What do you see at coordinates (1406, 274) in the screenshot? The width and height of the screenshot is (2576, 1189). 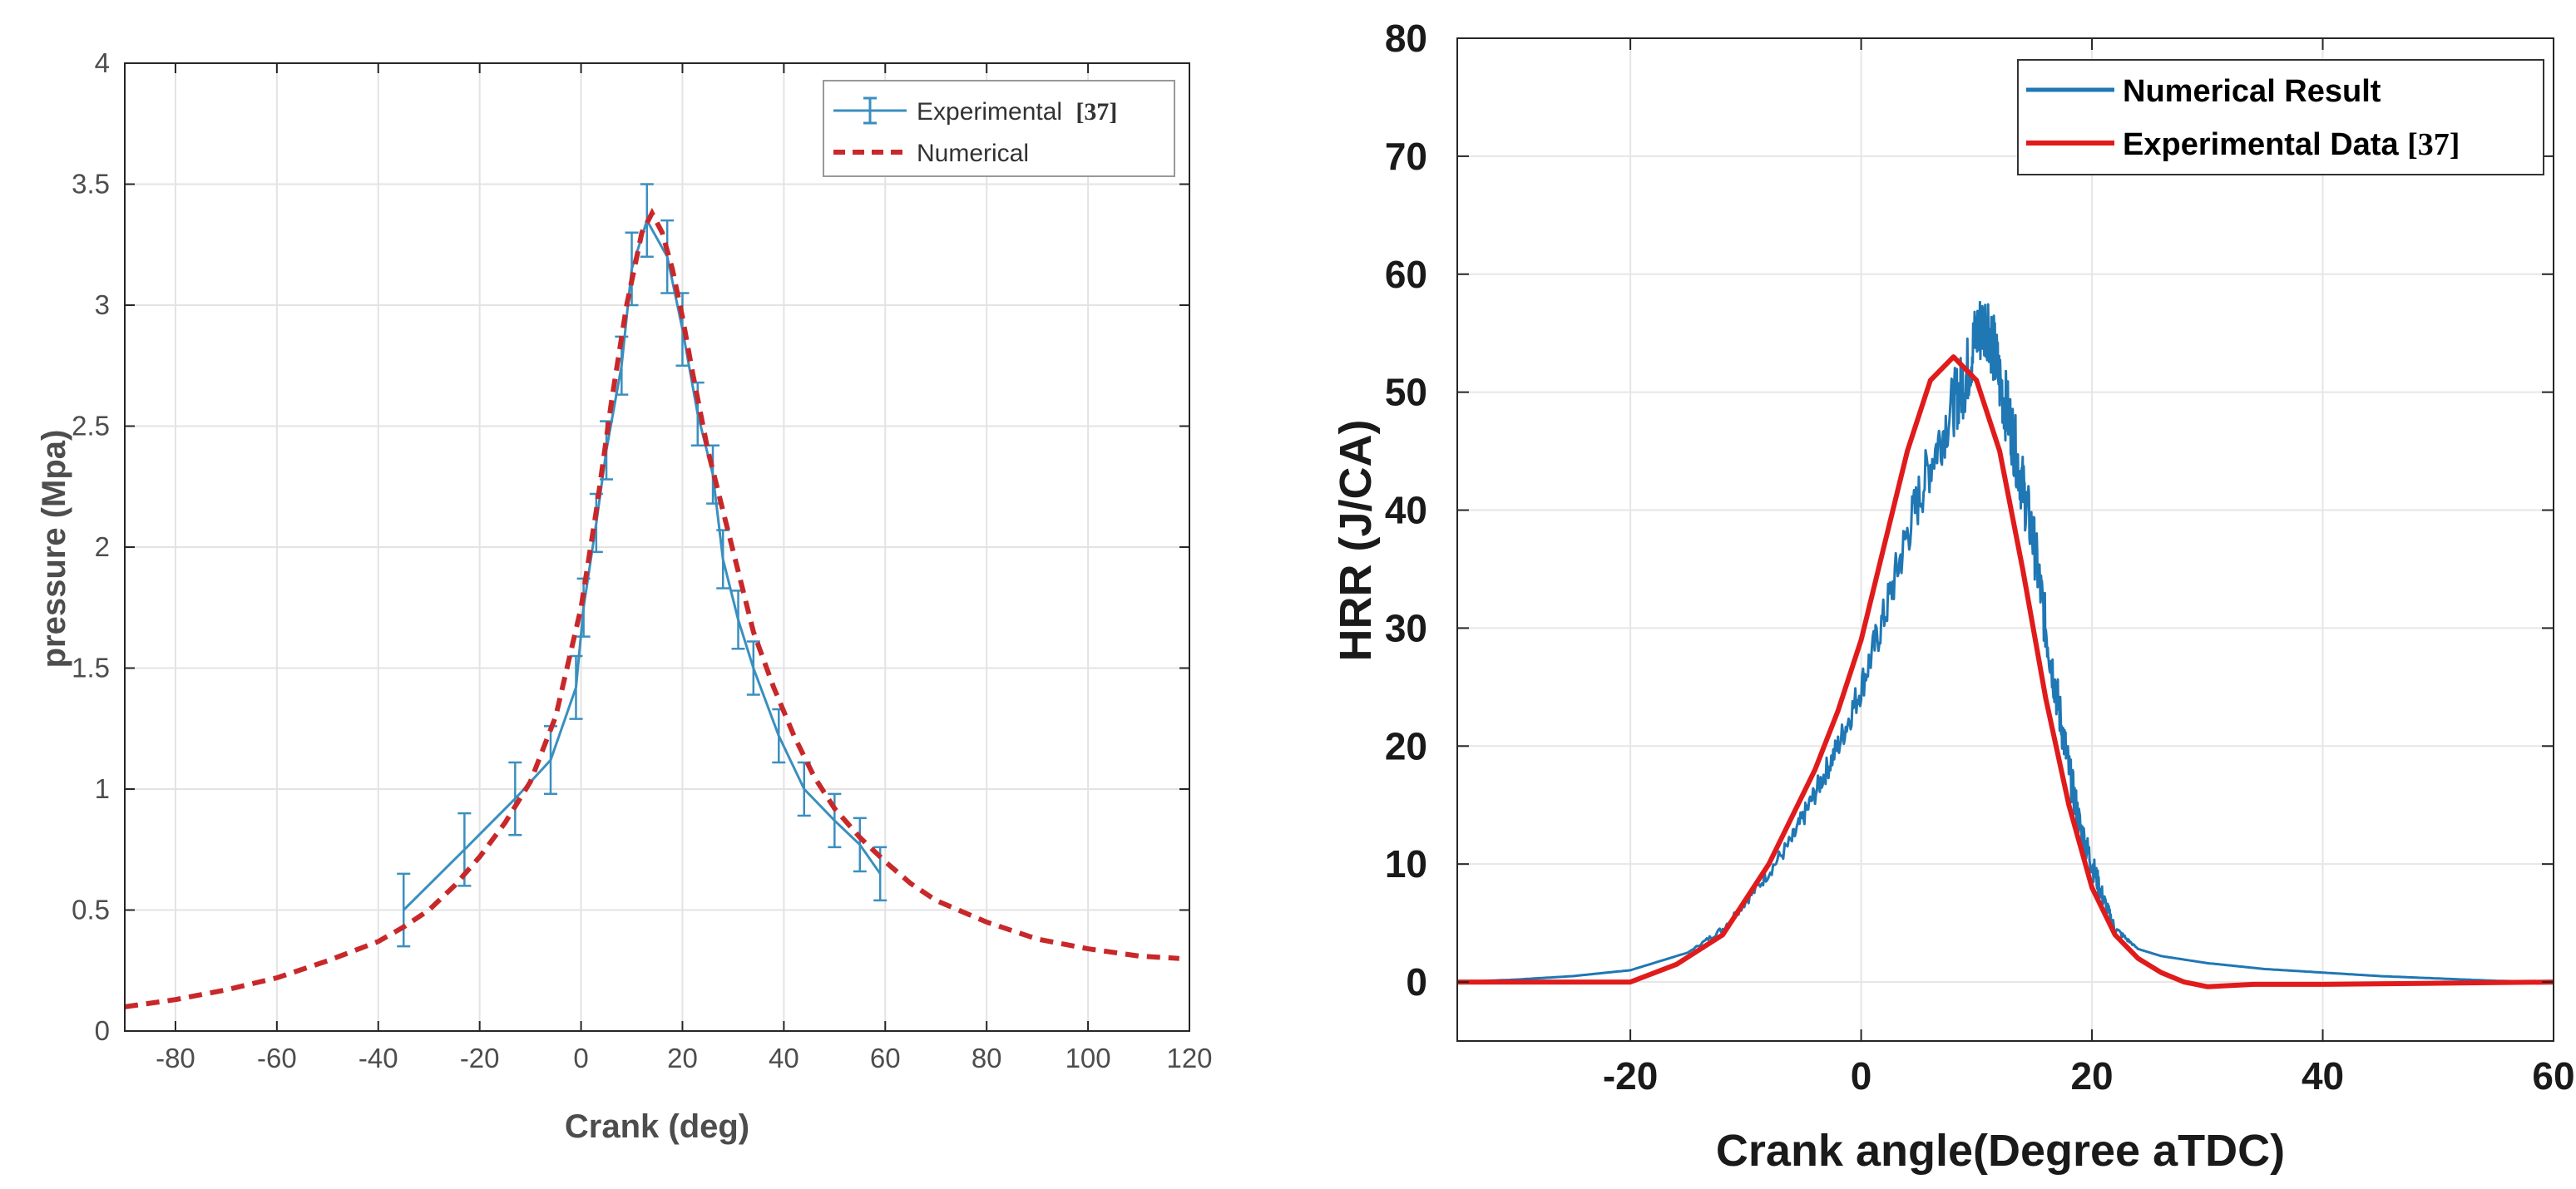 I see `y-tick-label: 60` at bounding box center [1406, 274].